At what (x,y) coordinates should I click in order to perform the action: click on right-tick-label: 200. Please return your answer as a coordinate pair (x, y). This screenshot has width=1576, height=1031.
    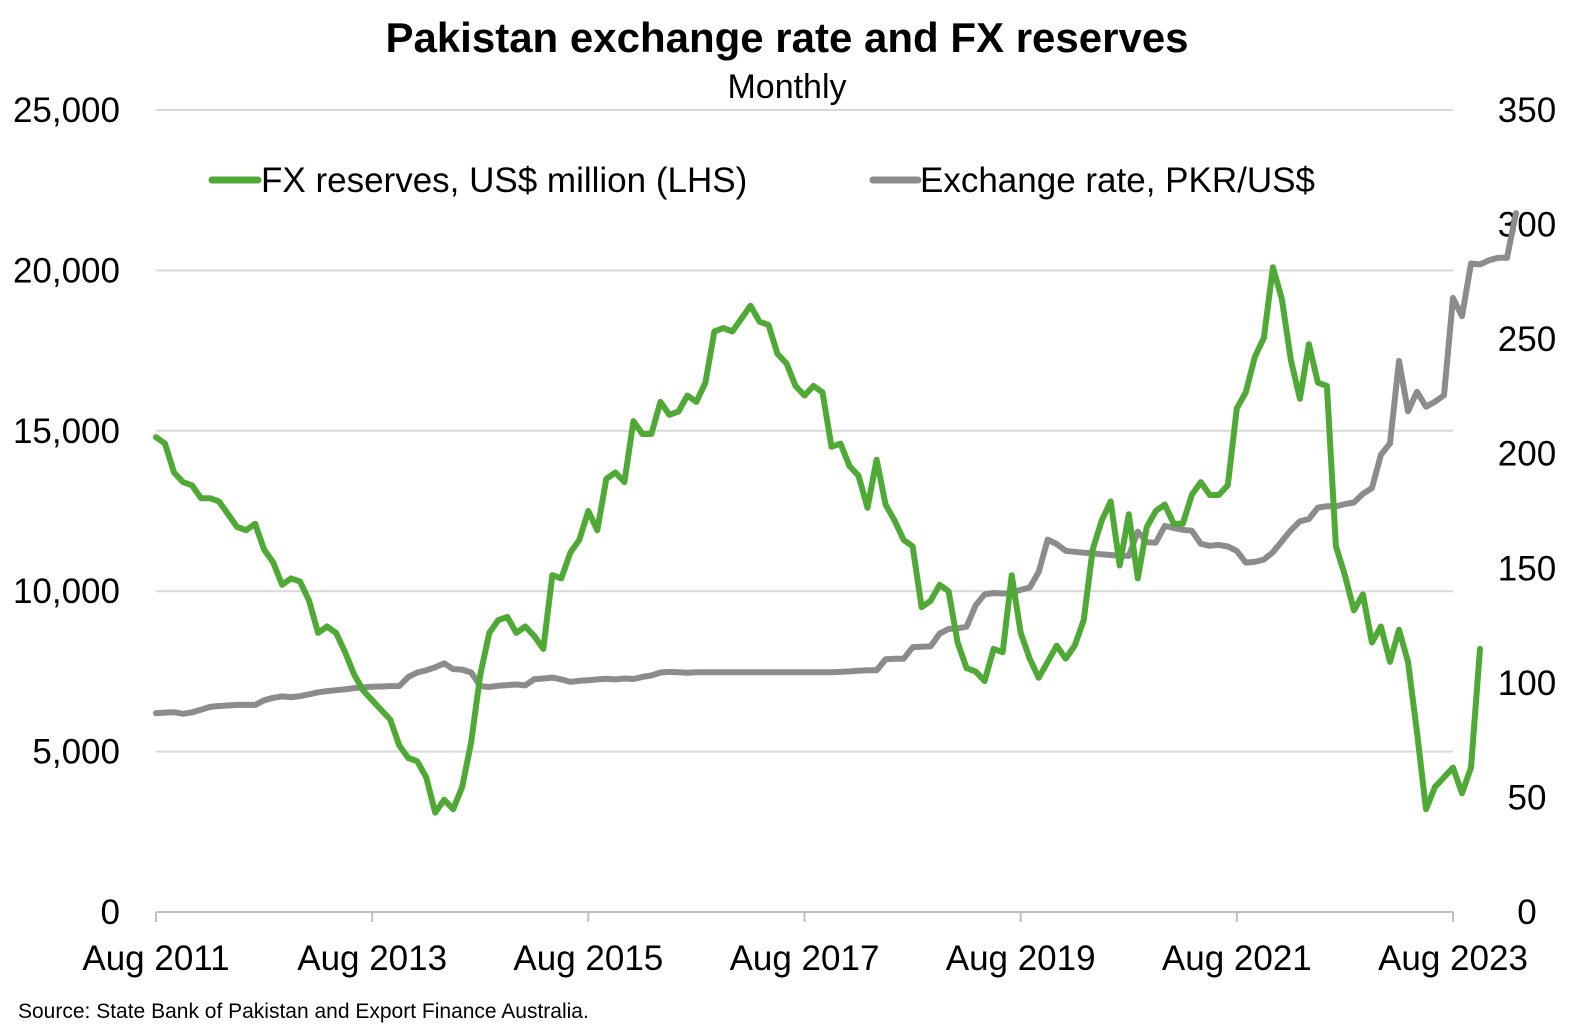
    Looking at the image, I should click on (1527, 454).